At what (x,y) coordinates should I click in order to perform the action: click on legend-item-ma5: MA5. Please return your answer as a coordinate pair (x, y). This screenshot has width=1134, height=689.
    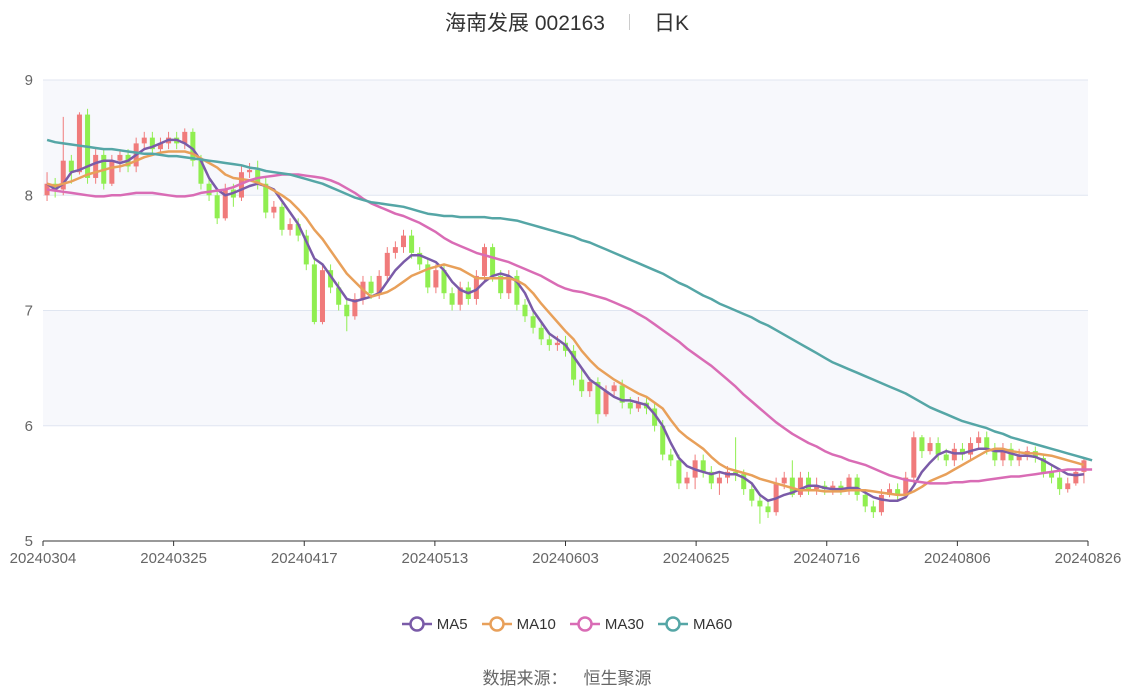
    Looking at the image, I should click on (434, 624).